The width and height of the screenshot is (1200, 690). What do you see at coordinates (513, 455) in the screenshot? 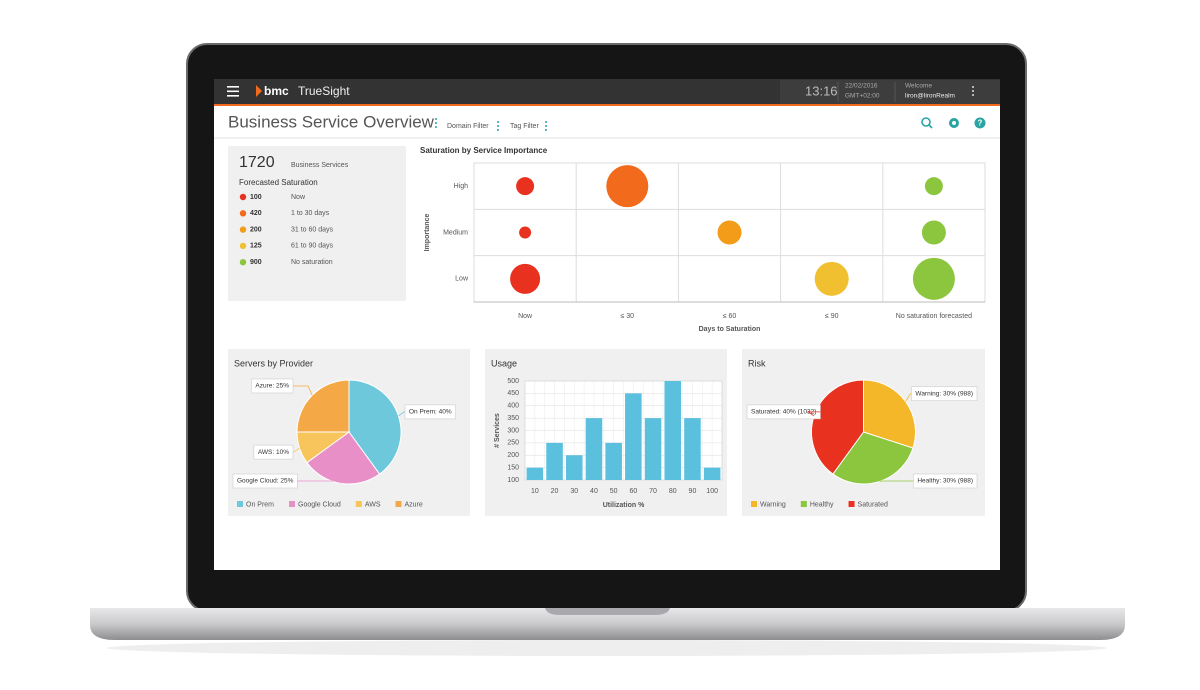
I see `y-tick-label: 200` at bounding box center [513, 455].